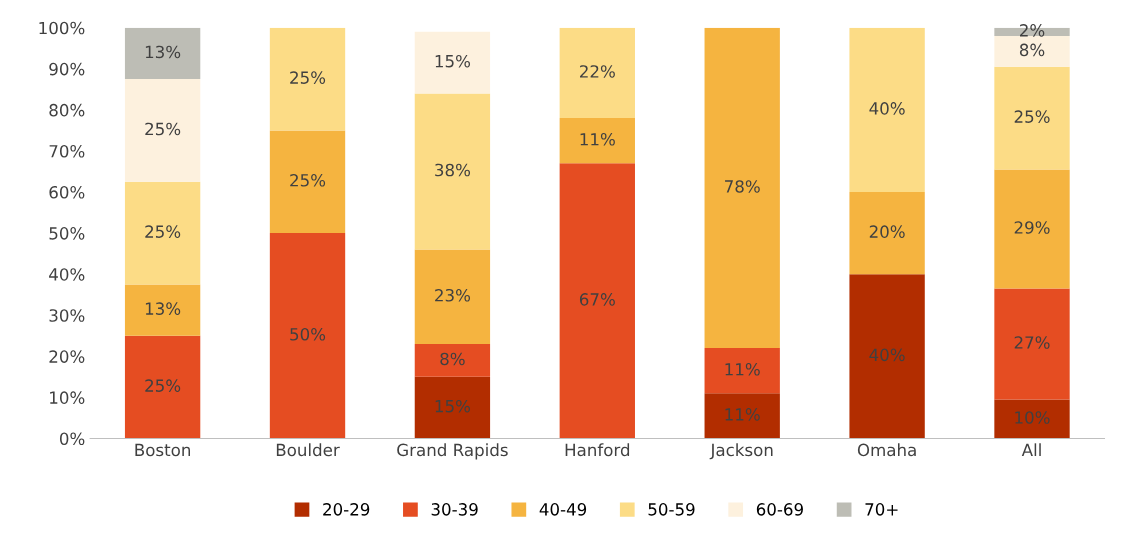 This screenshot has width=1127, height=555. Describe the element at coordinates (1031, 449) in the screenshot. I see `x-tick-label: All` at that location.